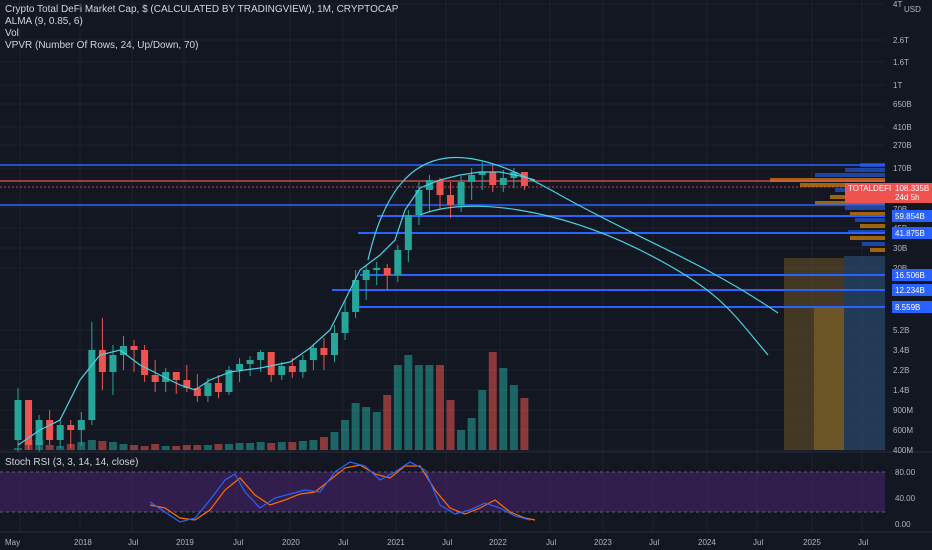  I want to click on vpvr-bar, so click(864, 353).